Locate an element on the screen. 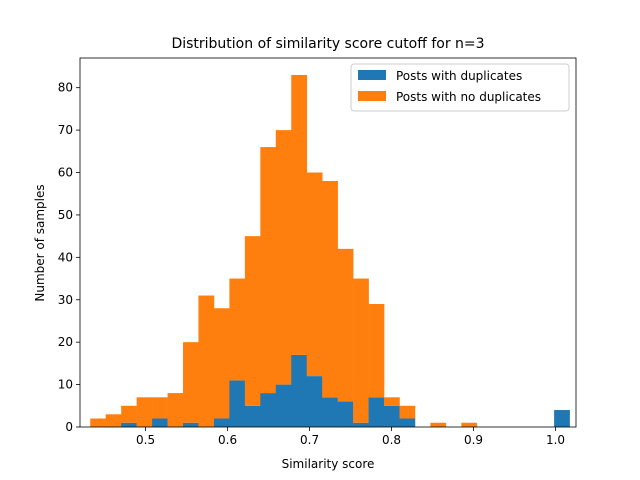 The image size is (640, 480). x-tick-label: 0.7 is located at coordinates (309, 440).